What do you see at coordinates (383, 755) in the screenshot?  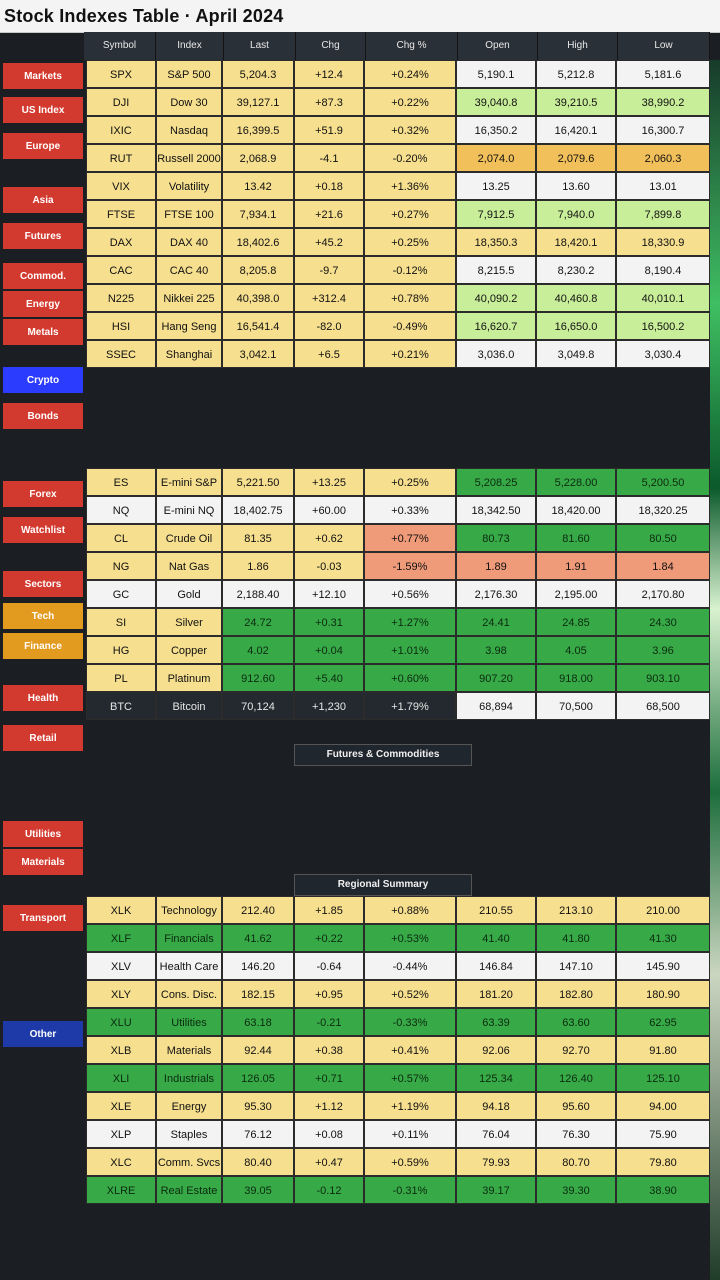 I see `section-label-futures: Futures & Commodities` at bounding box center [383, 755].